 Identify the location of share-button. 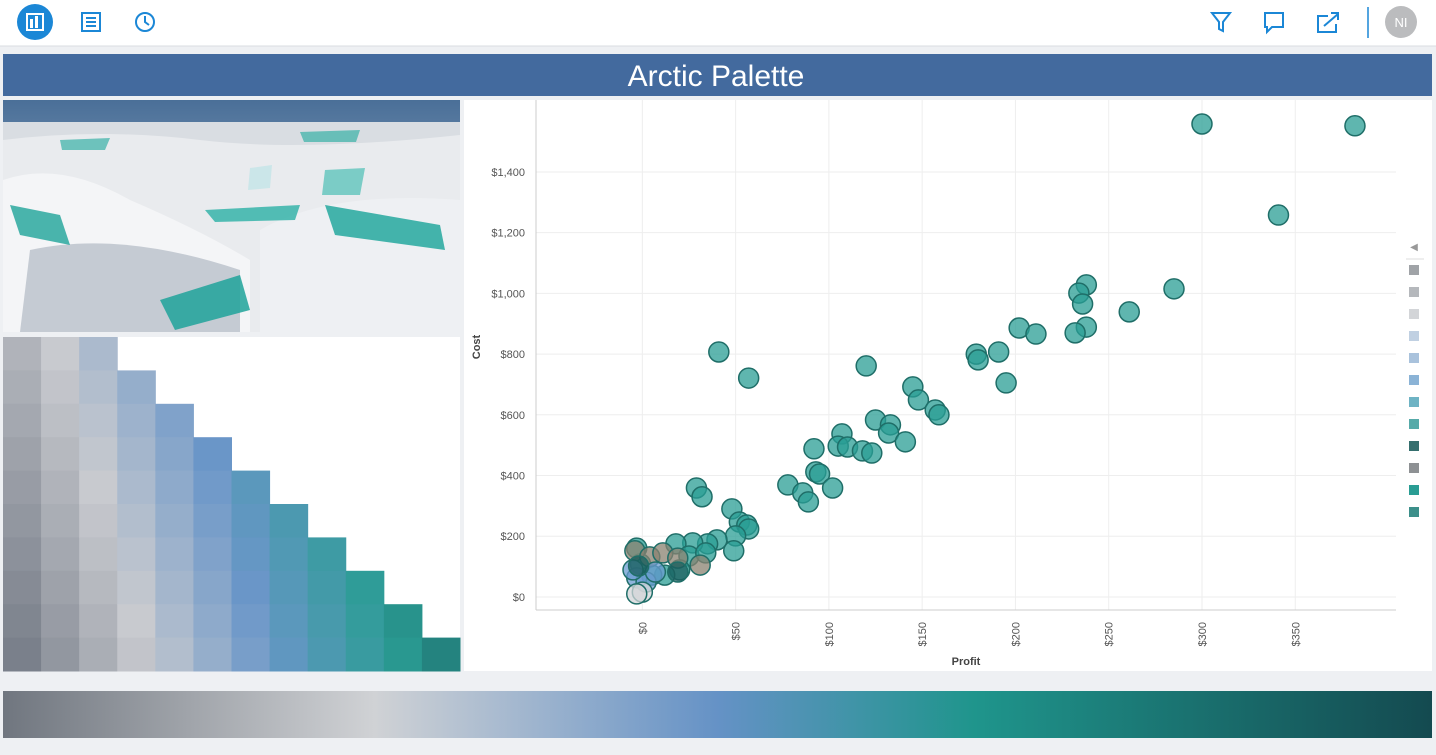
(1328, 22).